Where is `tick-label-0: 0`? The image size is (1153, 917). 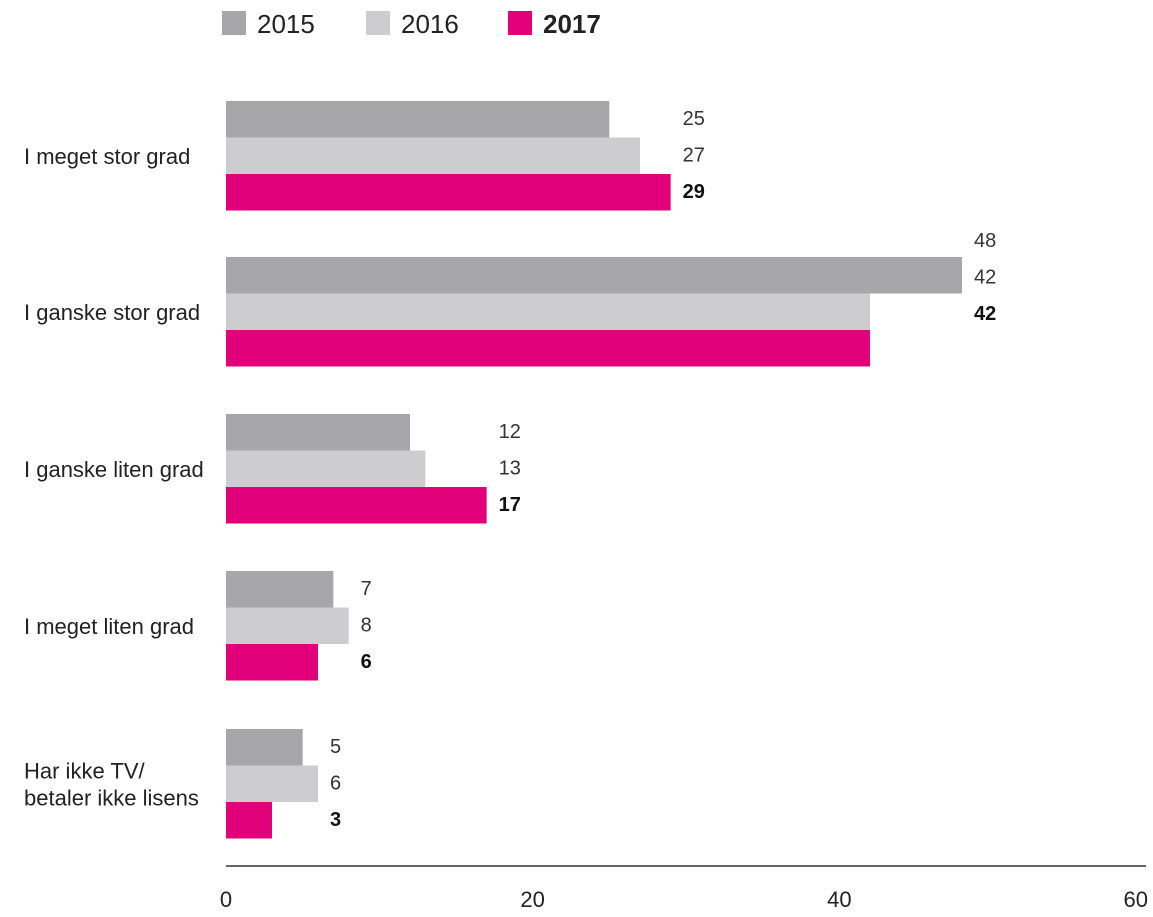
tick-label-0: 0 is located at coordinates (226, 899).